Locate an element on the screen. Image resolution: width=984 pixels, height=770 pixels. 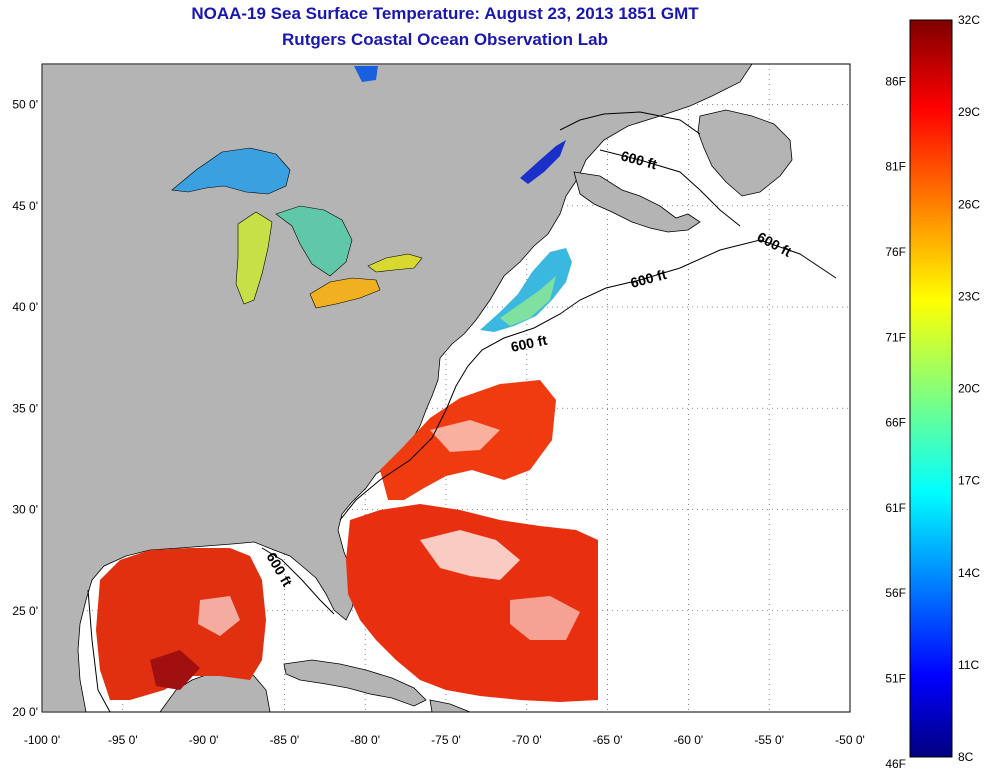
colorbar-fahrenheit-label: 76F is located at coordinates (895, 252).